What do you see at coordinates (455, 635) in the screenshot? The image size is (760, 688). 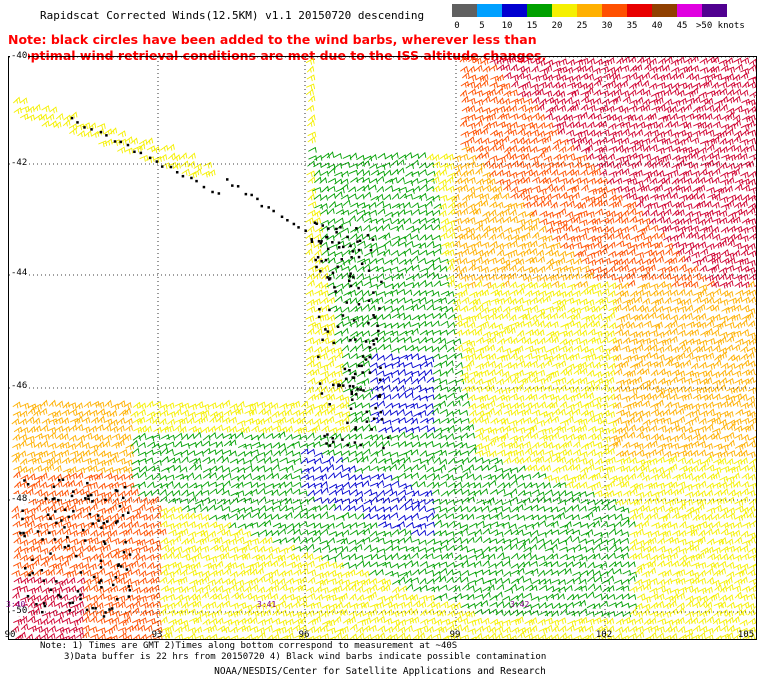 I see `lon-label-99: 99` at bounding box center [455, 635].